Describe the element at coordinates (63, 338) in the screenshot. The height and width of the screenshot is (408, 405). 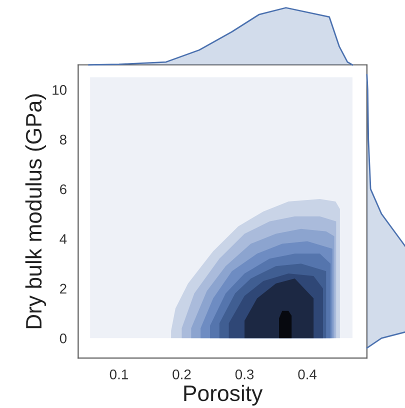
I see `y-tick-label: 0` at that location.